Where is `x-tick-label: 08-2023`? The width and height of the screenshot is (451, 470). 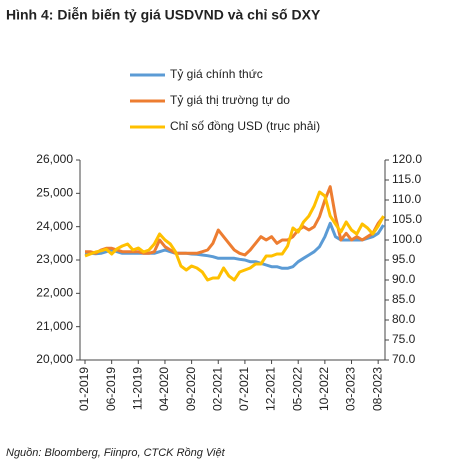
x-tick-label: 08-2023 is located at coordinates (377, 389).